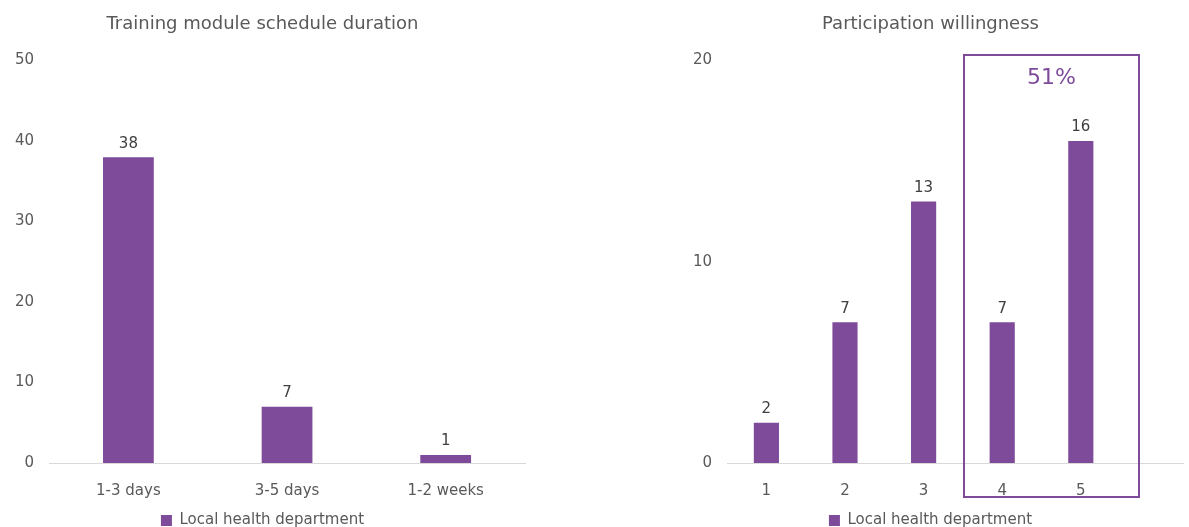 This screenshot has height=527, width=1189. What do you see at coordinates (445, 440) in the screenshot?
I see `data-label: 1` at bounding box center [445, 440].